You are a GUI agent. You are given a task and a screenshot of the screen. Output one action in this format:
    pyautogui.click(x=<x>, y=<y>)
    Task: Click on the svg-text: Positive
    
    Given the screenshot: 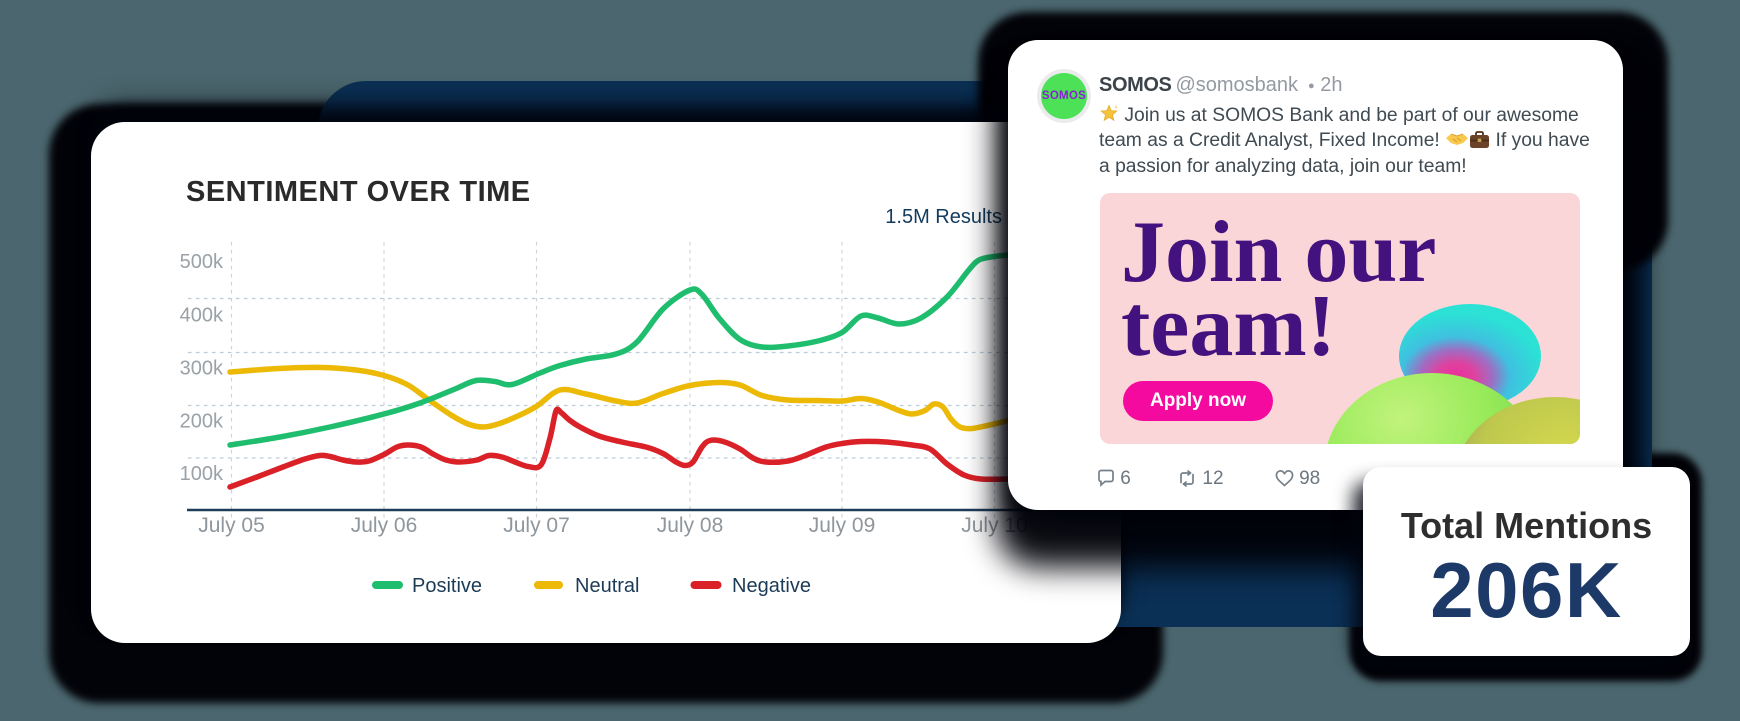 What is the action you would take?
    pyautogui.click(x=447, y=586)
    